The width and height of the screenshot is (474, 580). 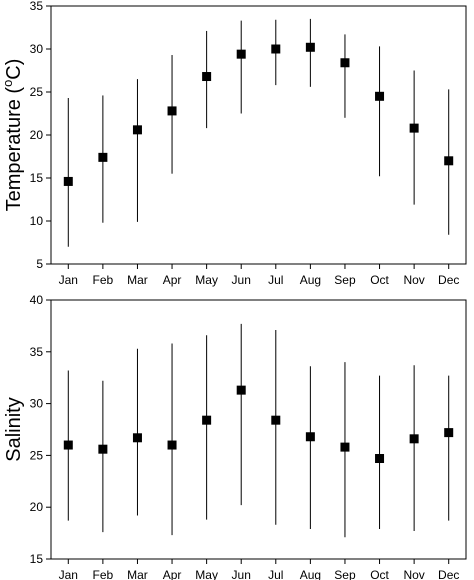 I want to click on y-axis-title: Temperature (oC), so click(x=12, y=135).